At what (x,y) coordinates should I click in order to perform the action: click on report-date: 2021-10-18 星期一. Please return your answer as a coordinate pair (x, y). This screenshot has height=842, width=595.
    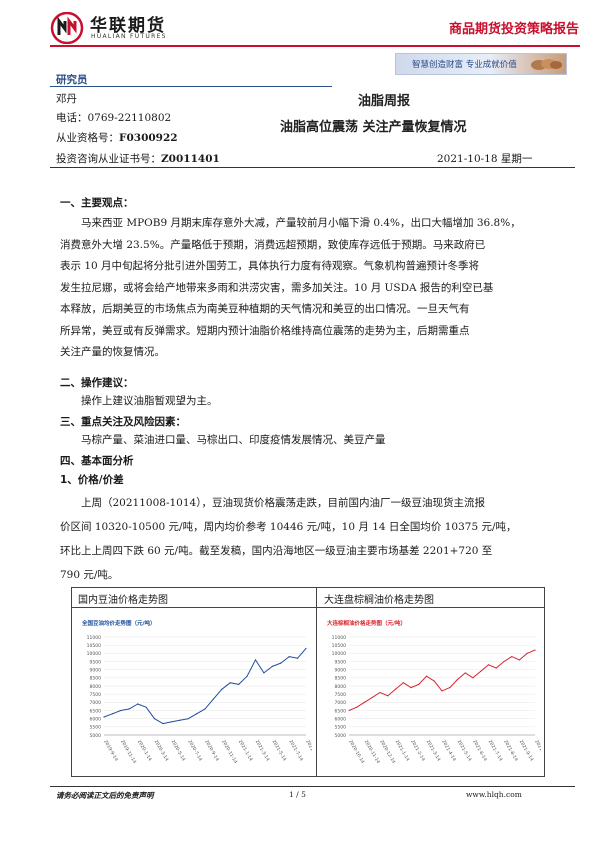
    Looking at the image, I should click on (485, 159).